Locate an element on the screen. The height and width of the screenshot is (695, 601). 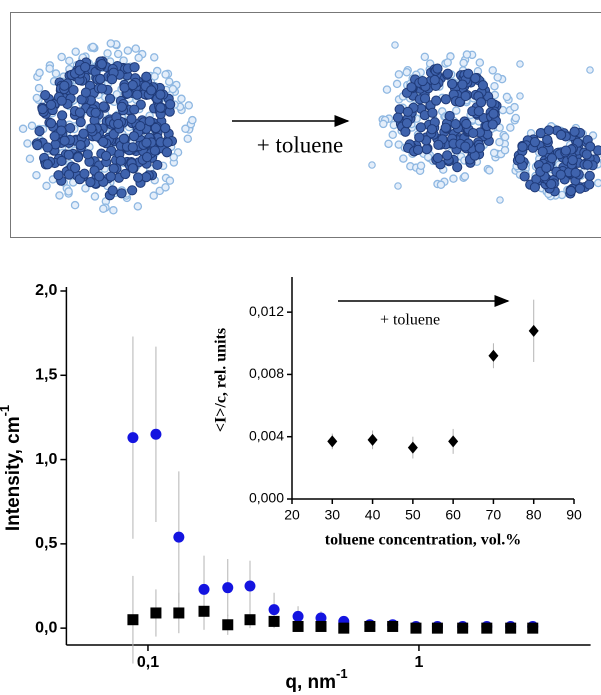
x-tick-label: 1 is located at coordinates (418, 662).